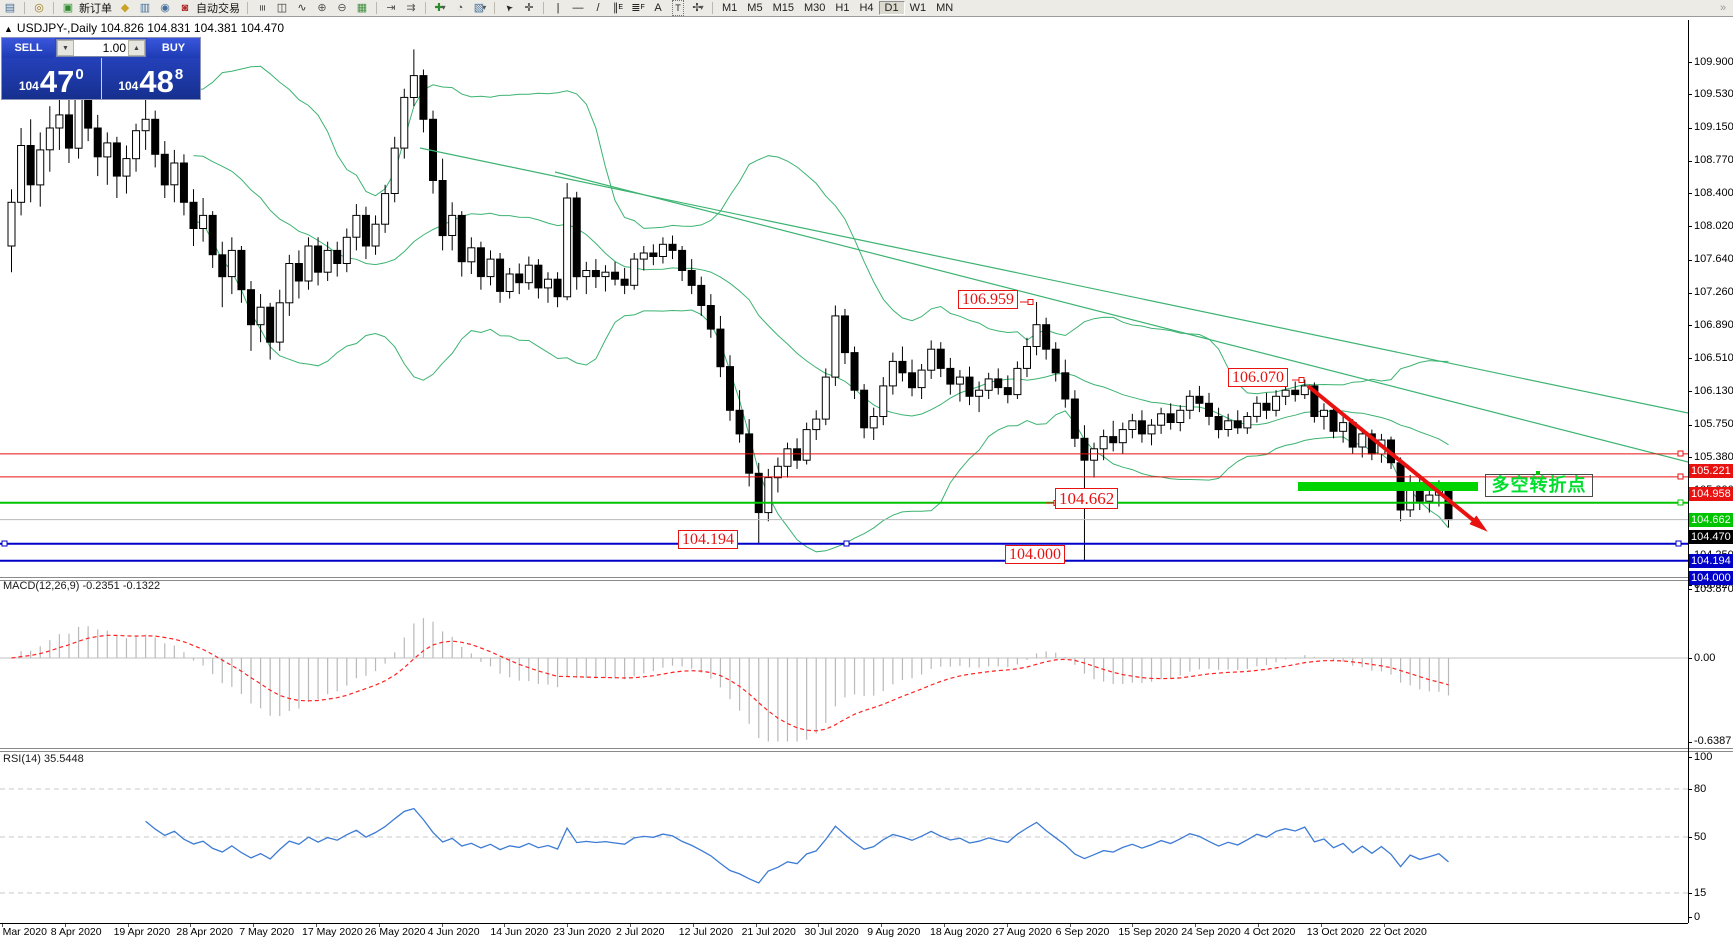 The width and height of the screenshot is (1733, 938). What do you see at coordinates (578, 8) in the screenshot?
I see `horizontal-line-icon: —` at bounding box center [578, 8].